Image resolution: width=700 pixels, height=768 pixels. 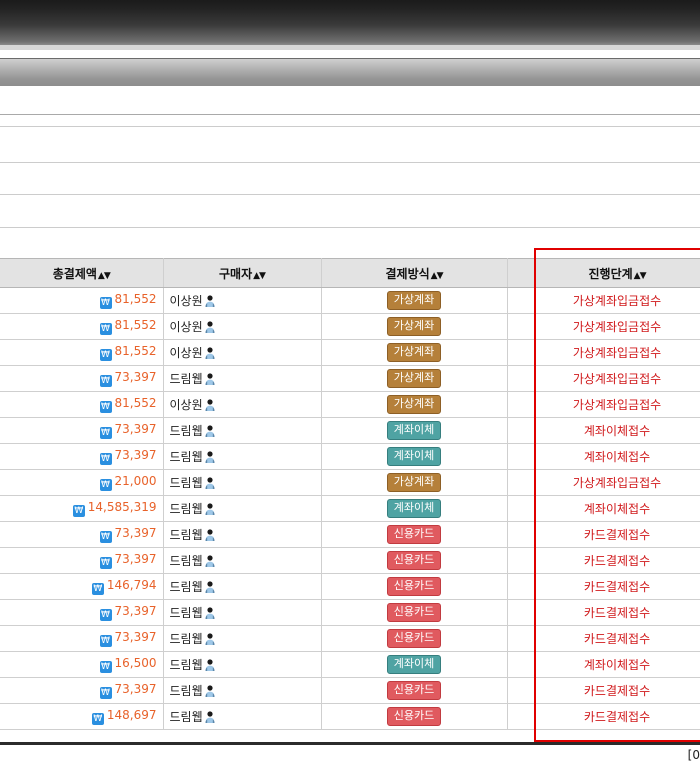 What do you see at coordinates (414, 690) in the screenshot?
I see `payment-method-badge: 신용카드` at bounding box center [414, 690].